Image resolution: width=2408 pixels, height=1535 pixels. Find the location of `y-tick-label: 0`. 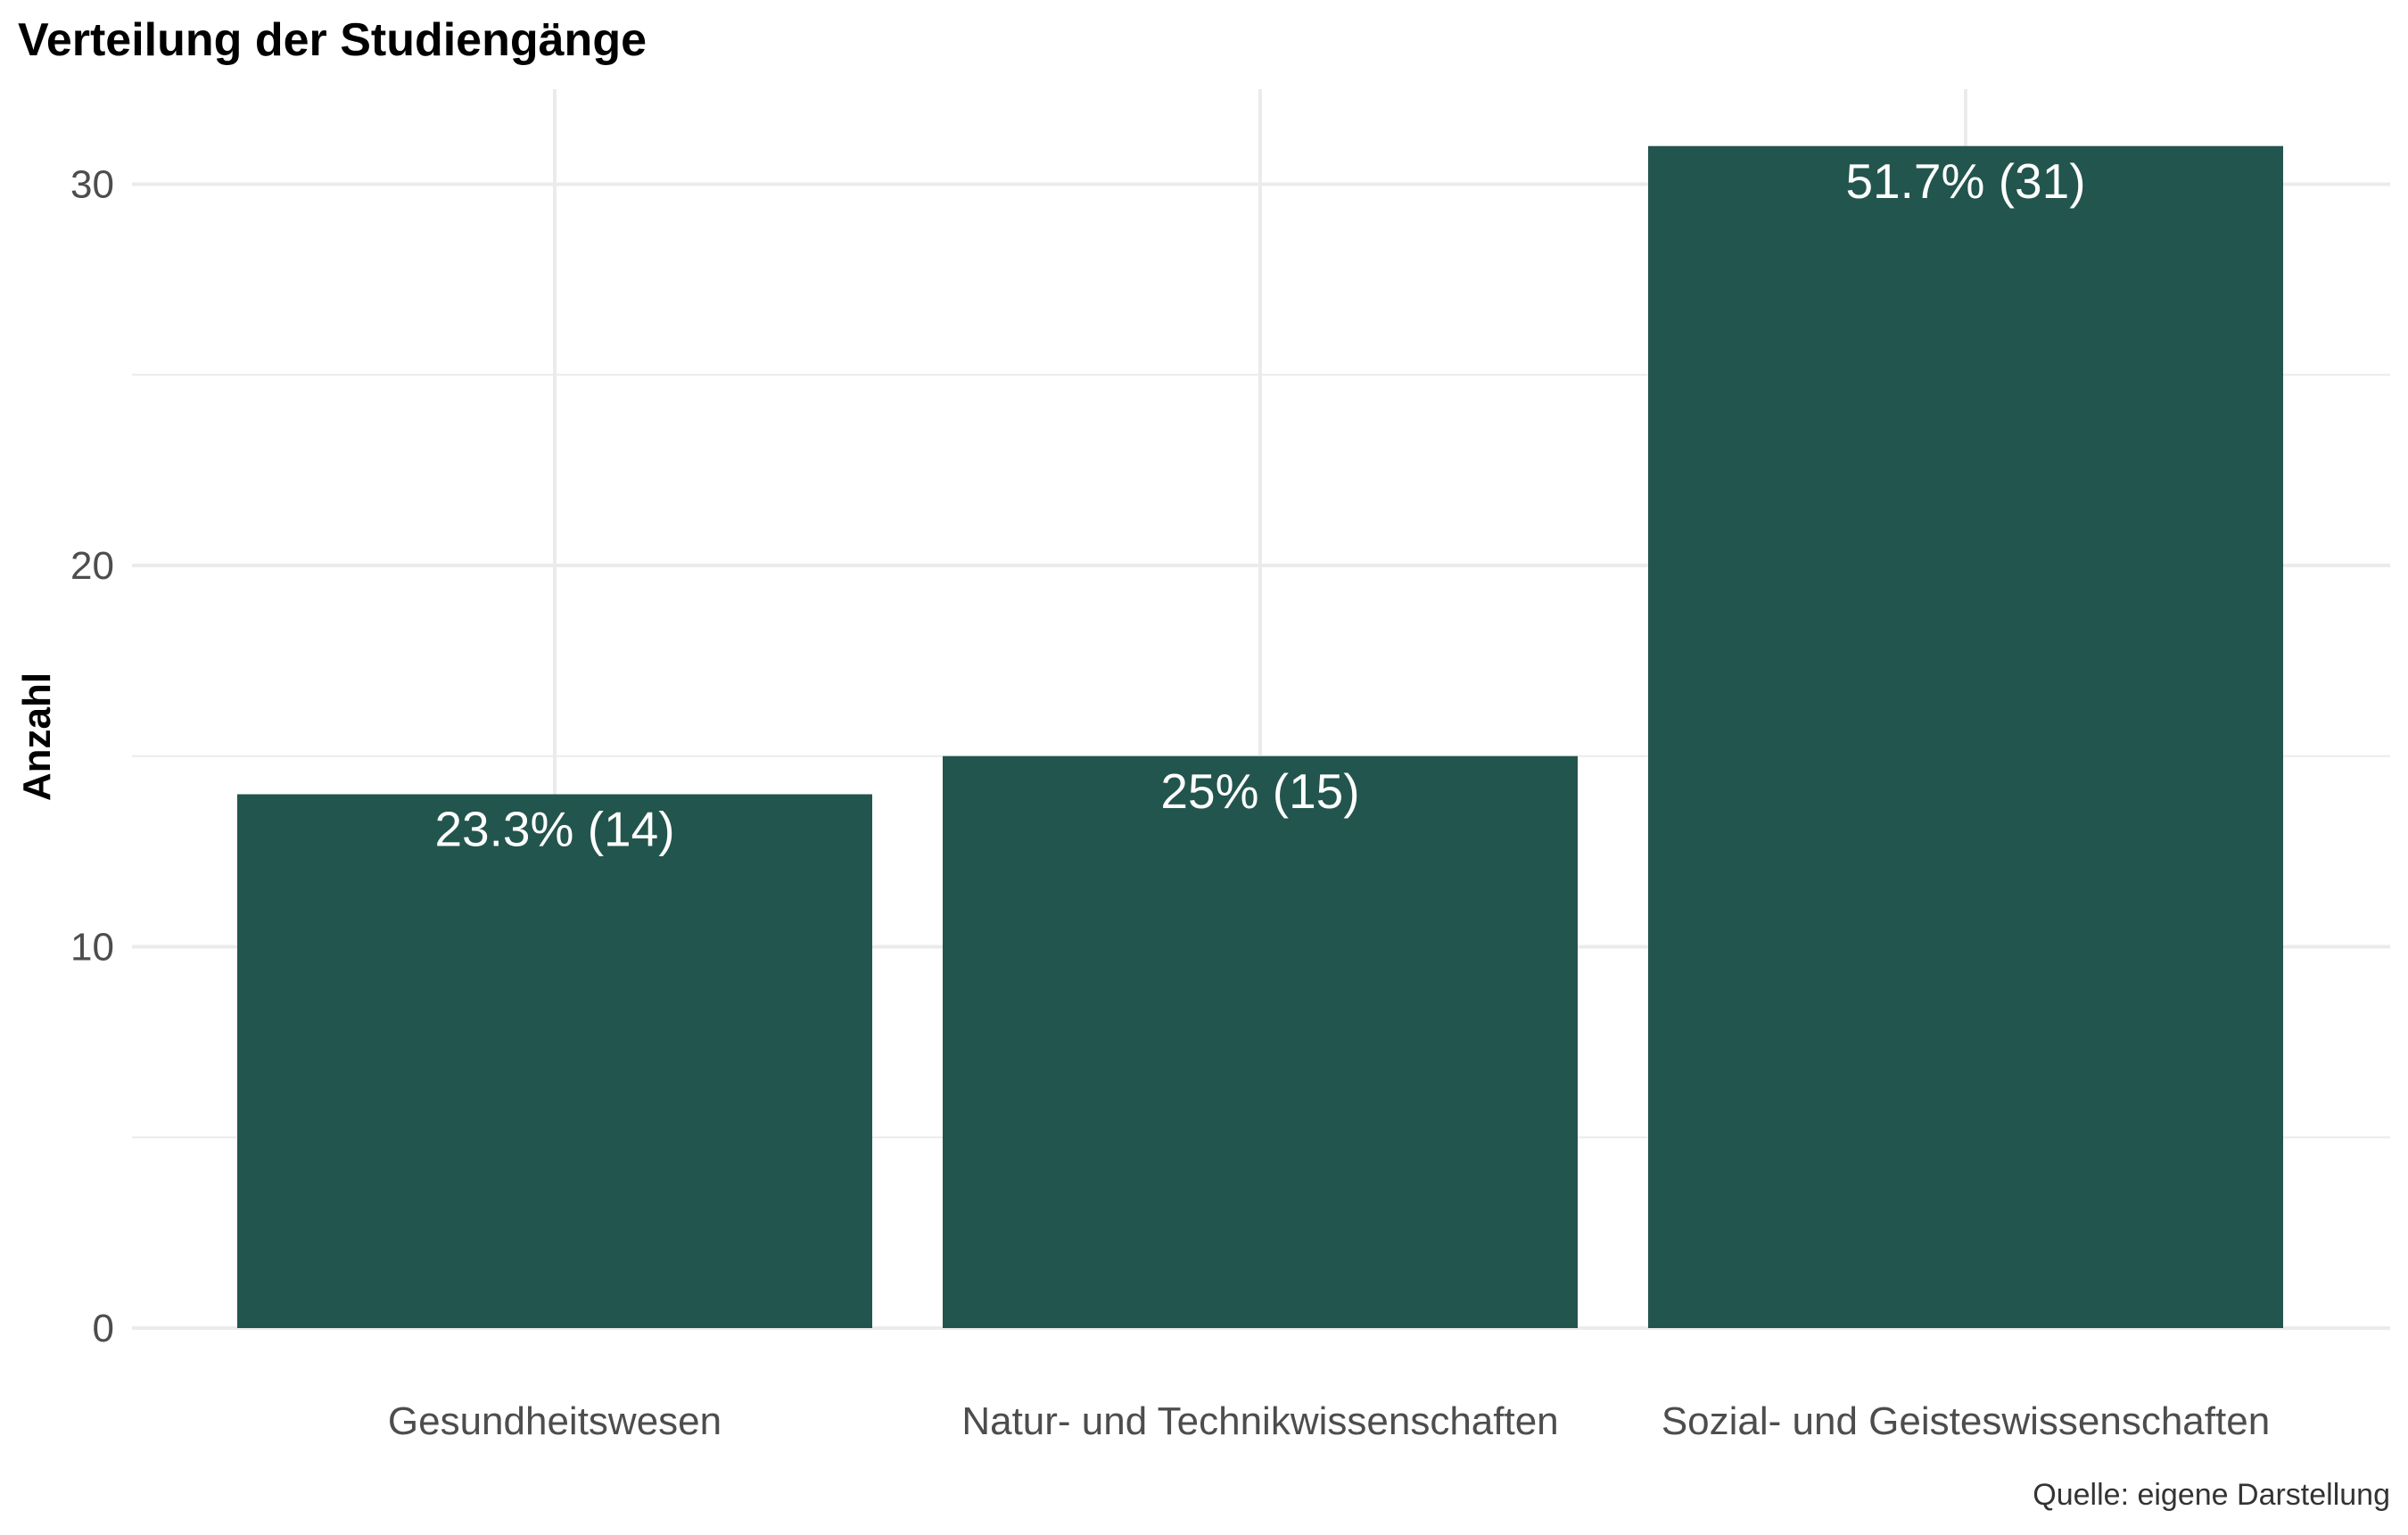

y-tick-label: 0 is located at coordinates (104, 1329).